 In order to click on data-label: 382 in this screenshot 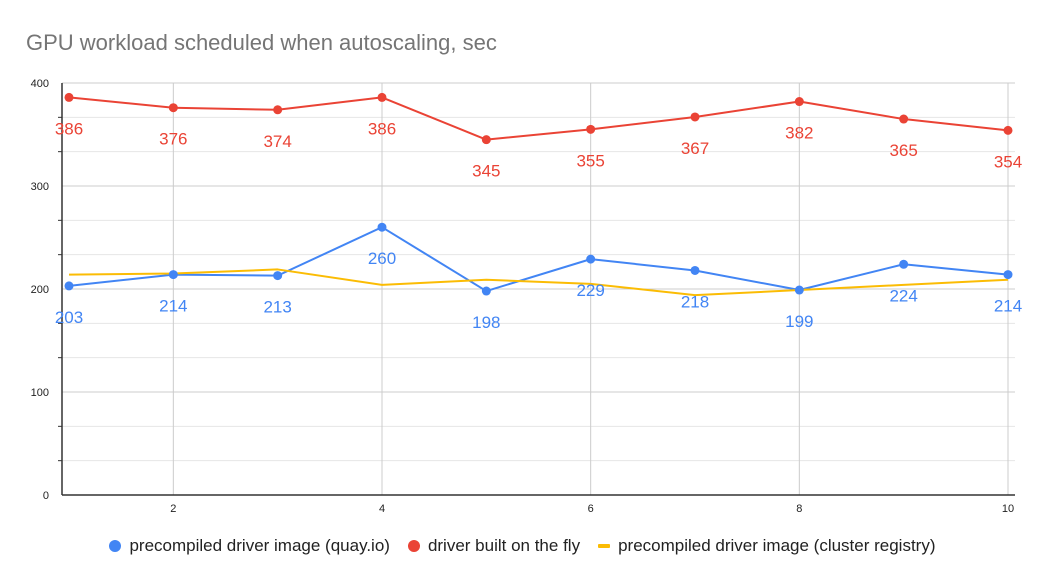, I will do `click(799, 133)`.